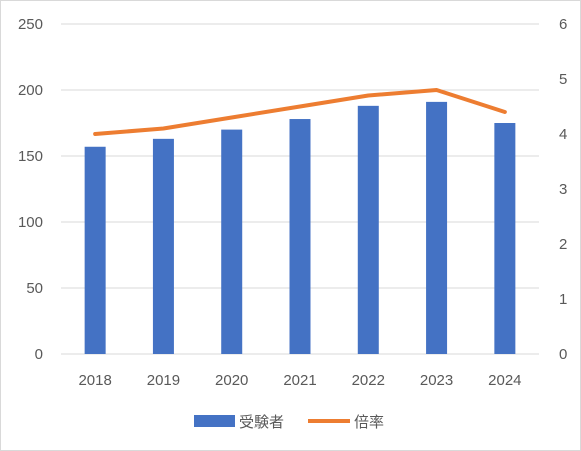 The image size is (581, 451). I want to click on left-tick-label: 150, so click(30, 156).